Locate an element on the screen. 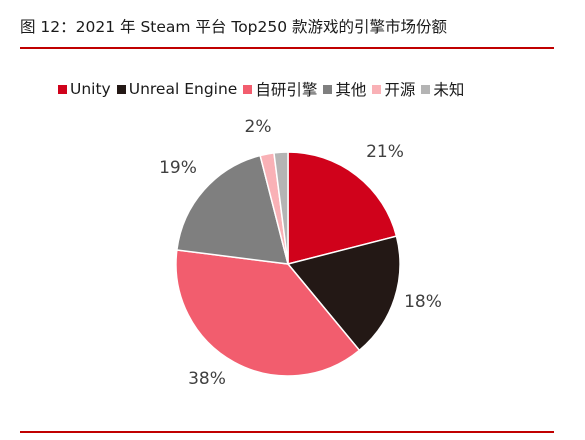 The height and width of the screenshot is (440, 585). legend-item-opensource: 开源 is located at coordinates (393, 89).